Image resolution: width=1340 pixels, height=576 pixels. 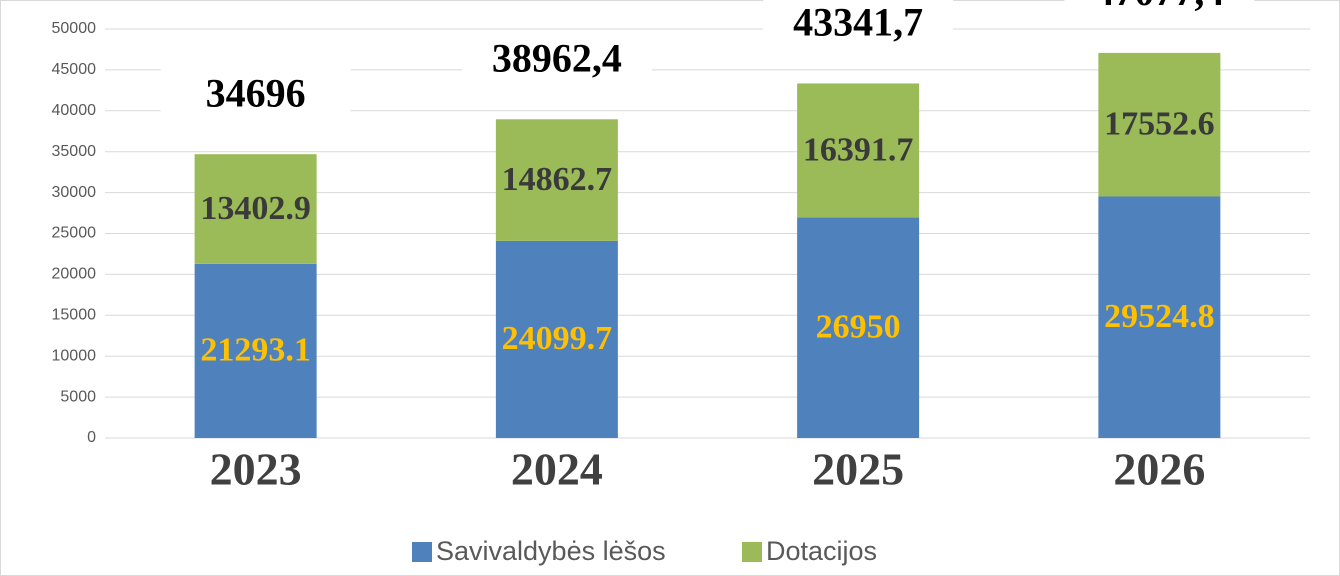 I want to click on y-tick-label: 40000, so click(x=74, y=110).